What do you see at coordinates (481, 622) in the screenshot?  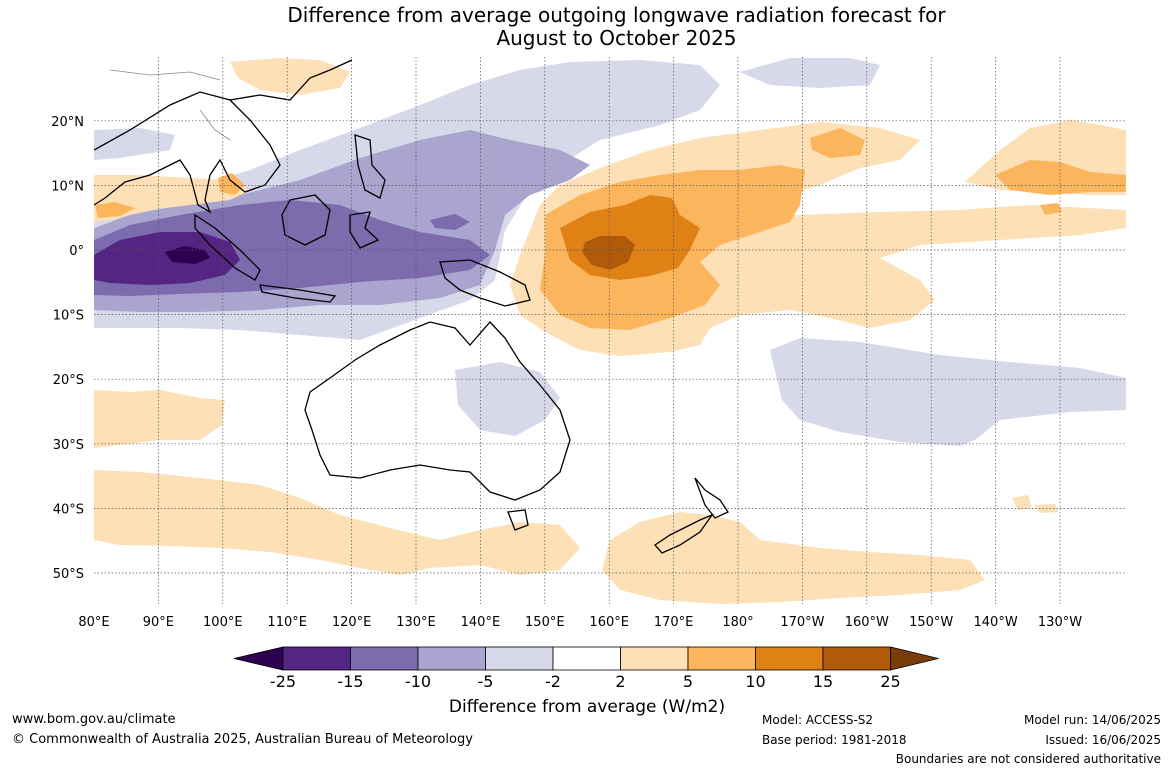 I see `longitude-label: 140°E` at bounding box center [481, 622].